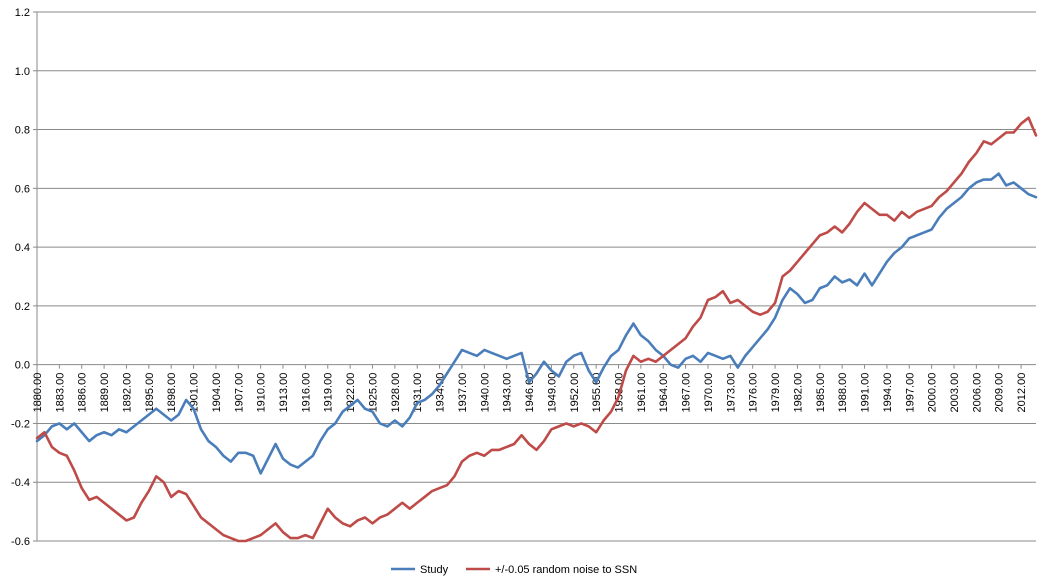  Describe the element at coordinates (687, 393) in the screenshot. I see `x-tick-label: 1967.00` at that location.